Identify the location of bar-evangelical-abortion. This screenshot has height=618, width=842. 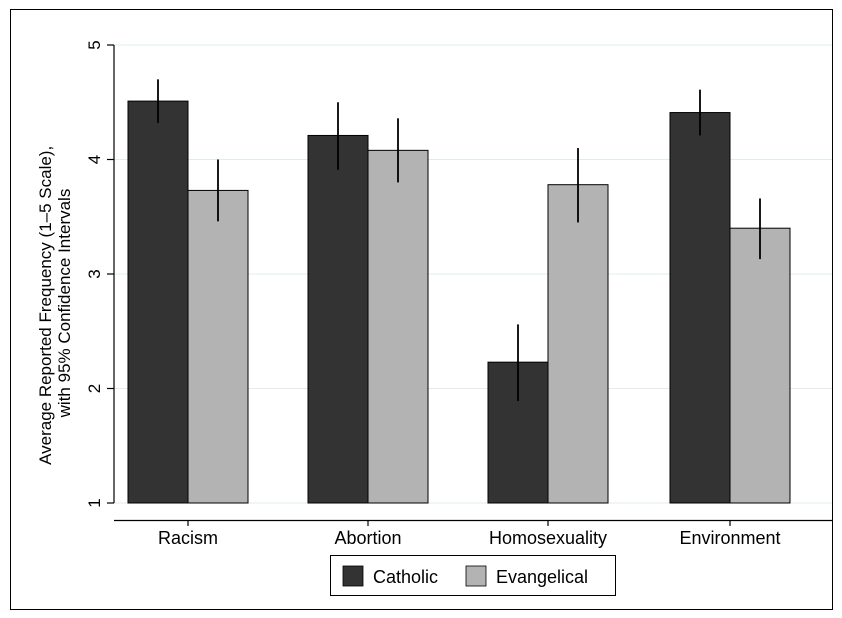
(398, 326).